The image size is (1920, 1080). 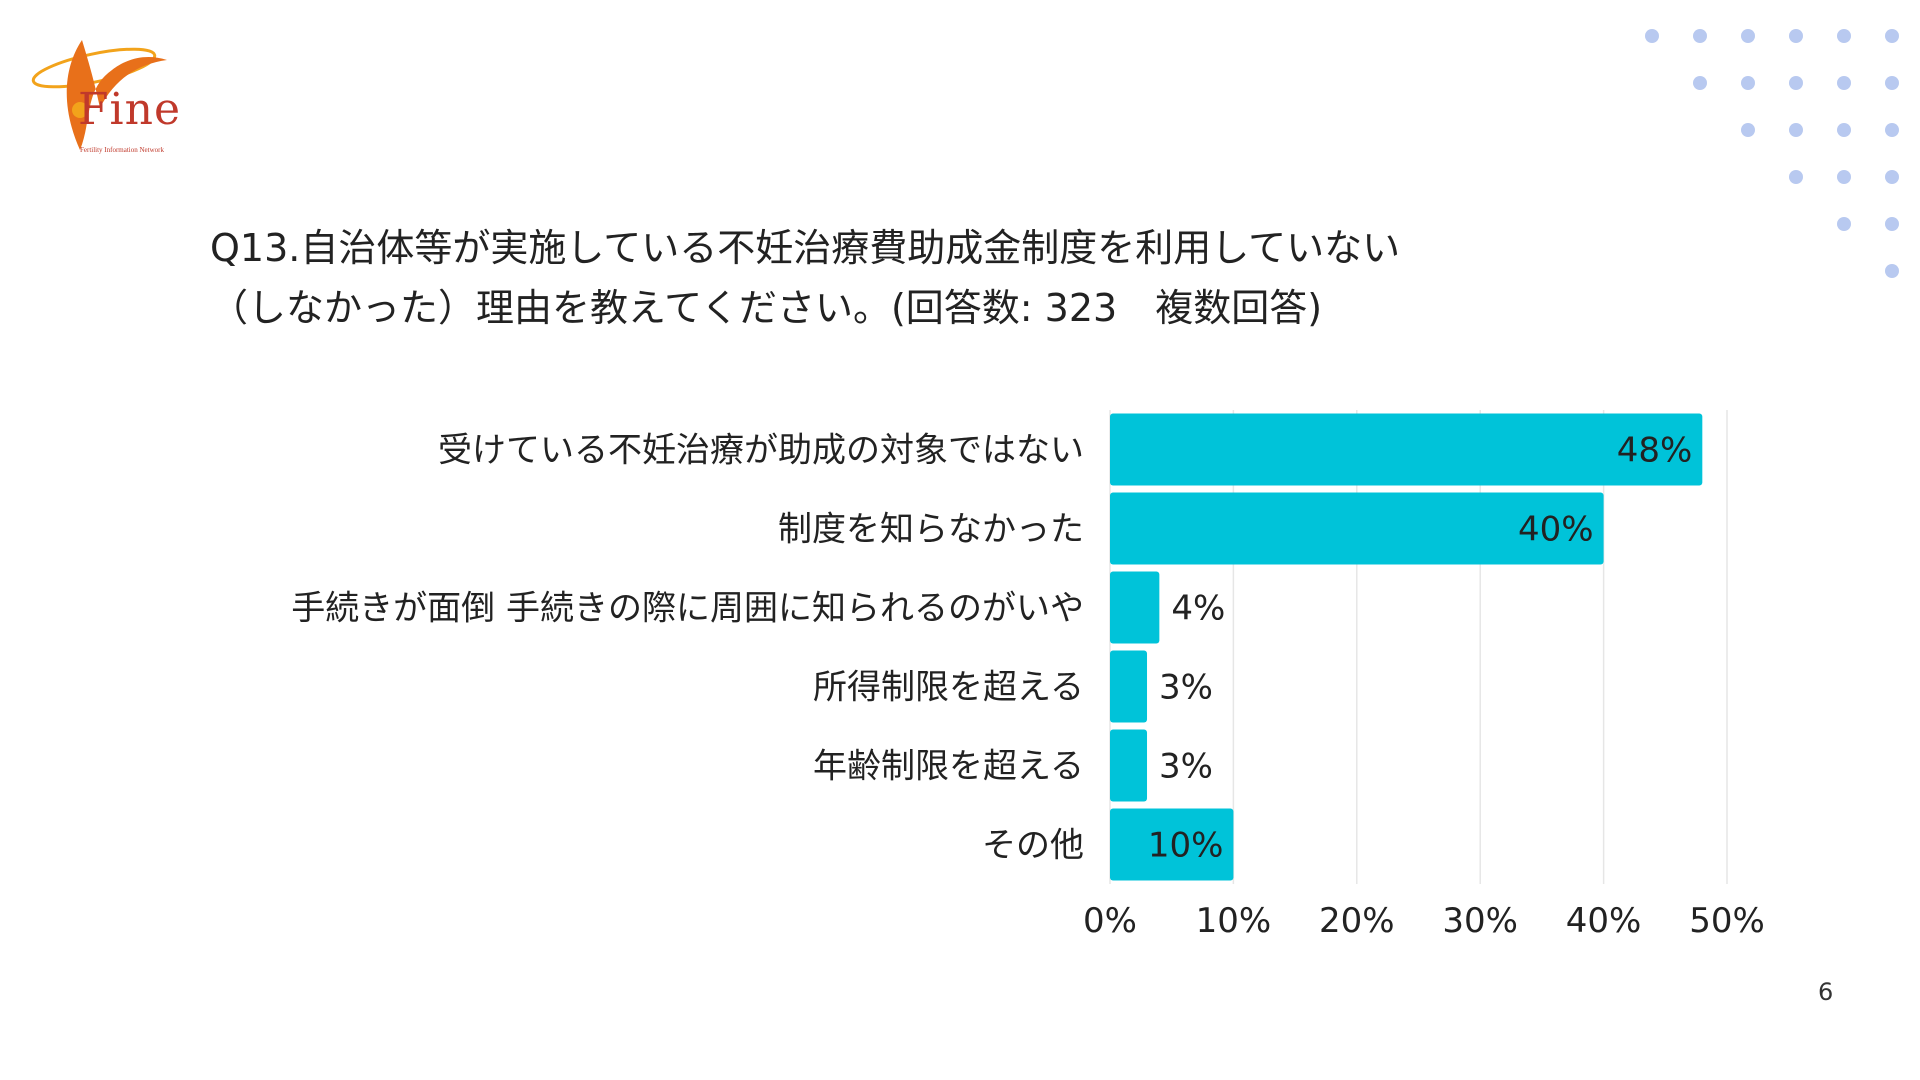 I want to click on logo-text: Fine, so click(x=129, y=109).